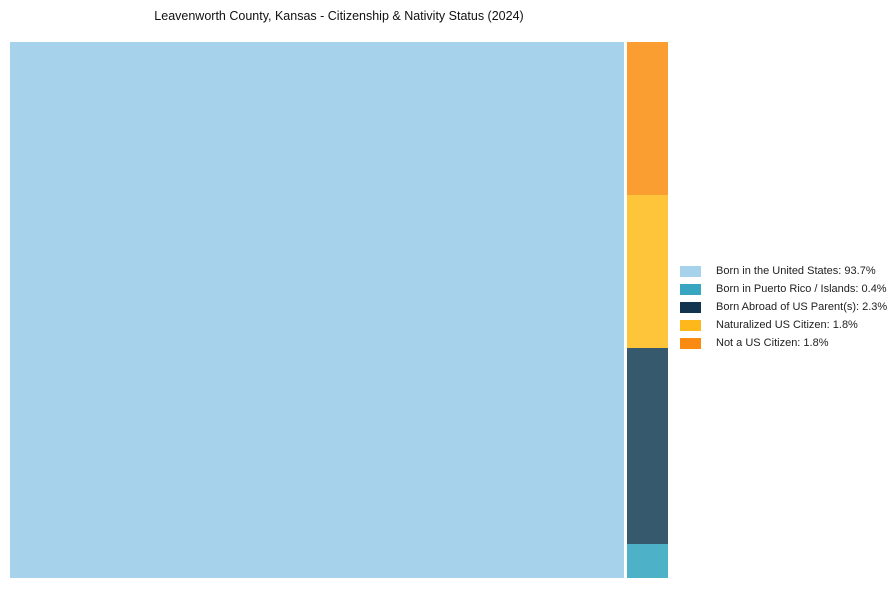 The image size is (889, 590). I want to click on legend-item-not-a-us-citizen: Not a US Citizen: 1.8%, so click(783, 343).